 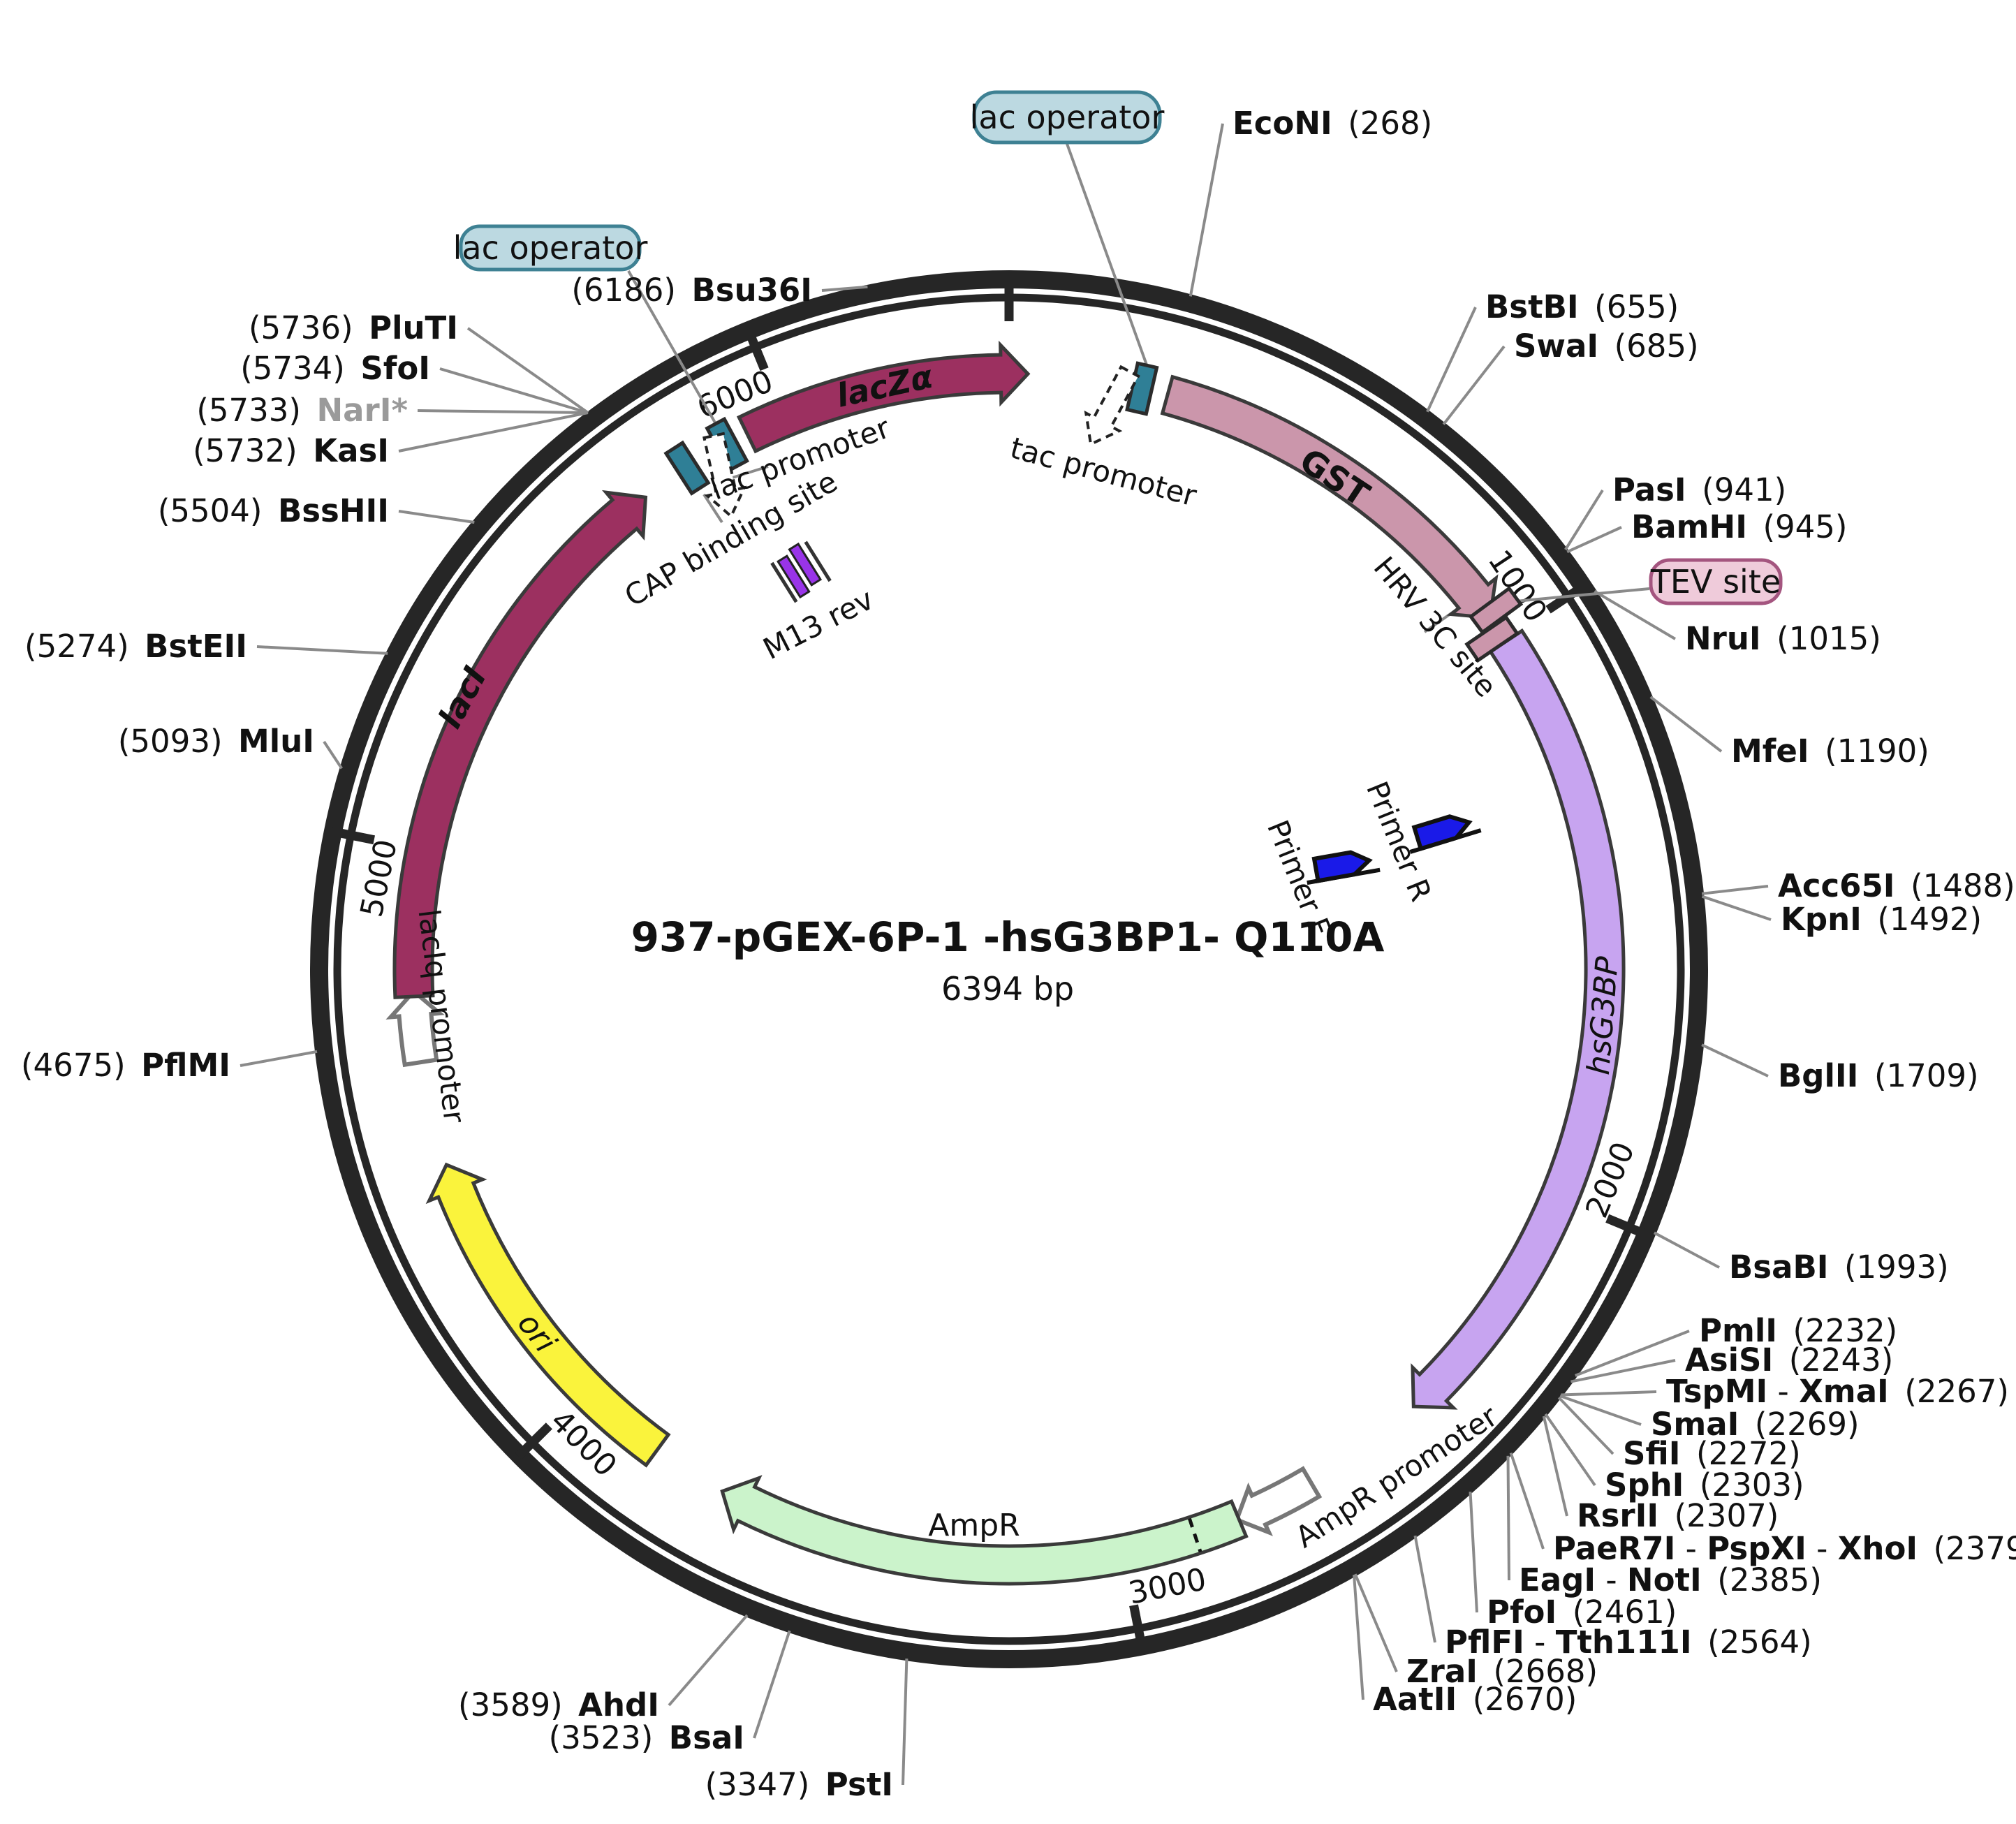 What do you see at coordinates (799, 1785) in the screenshot?
I see `site-PstI: (3347) PstI` at bounding box center [799, 1785].